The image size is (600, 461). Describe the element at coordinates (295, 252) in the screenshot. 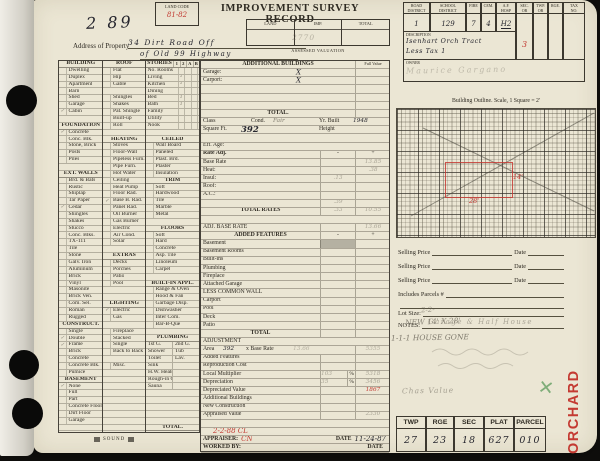

I see `middle-row-basement-rooms: Basement Rooms` at that location.